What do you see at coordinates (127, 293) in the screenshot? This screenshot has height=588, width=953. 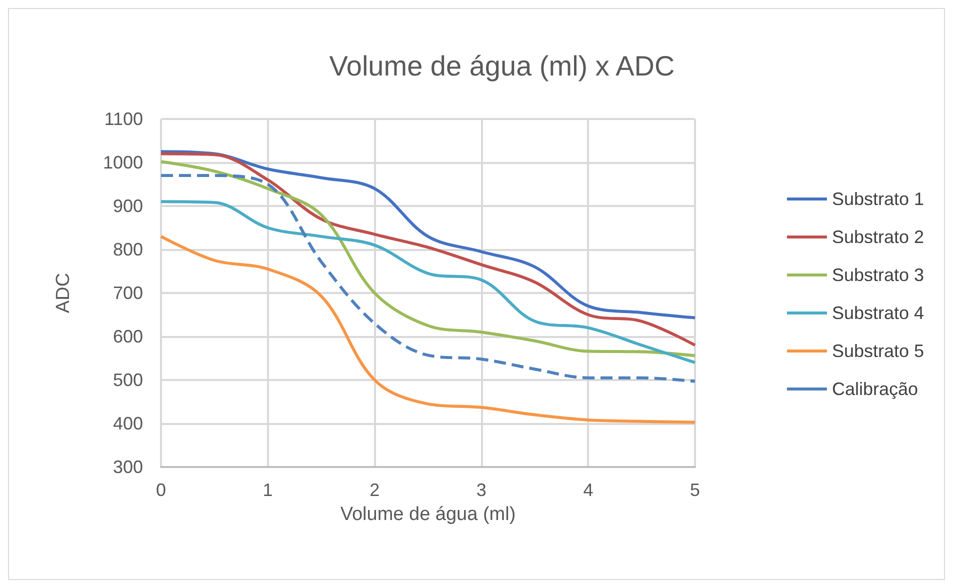 I see `y-tick-label: 700` at bounding box center [127, 293].